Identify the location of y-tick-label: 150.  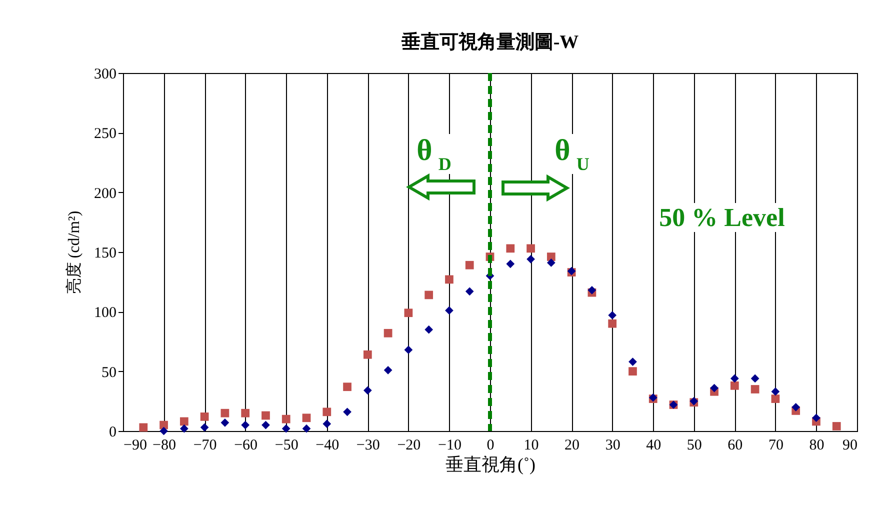
(105, 254).